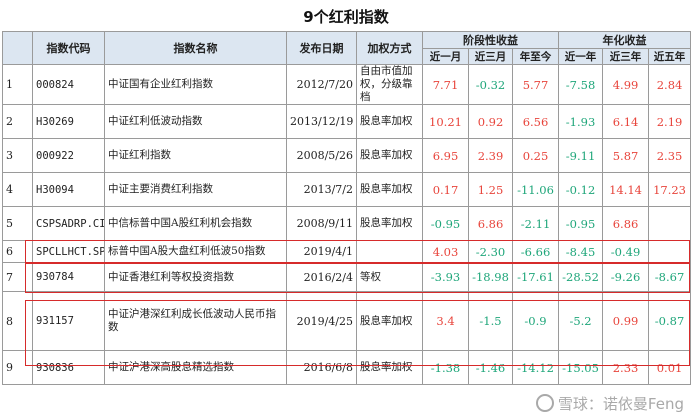 This screenshot has width=692, height=416. What do you see at coordinates (17, 121) in the screenshot?
I see `row-index: 2` at bounding box center [17, 121].